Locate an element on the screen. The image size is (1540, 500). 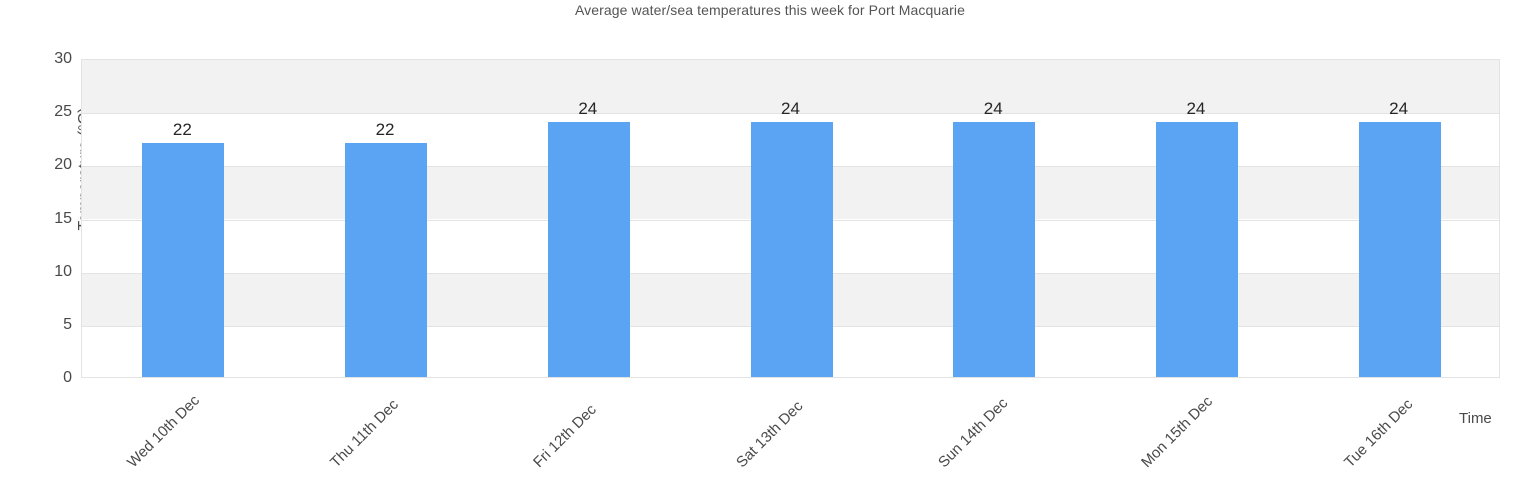
x-axis-tick-label: Tue 16th Dec is located at coordinates (1378, 433).